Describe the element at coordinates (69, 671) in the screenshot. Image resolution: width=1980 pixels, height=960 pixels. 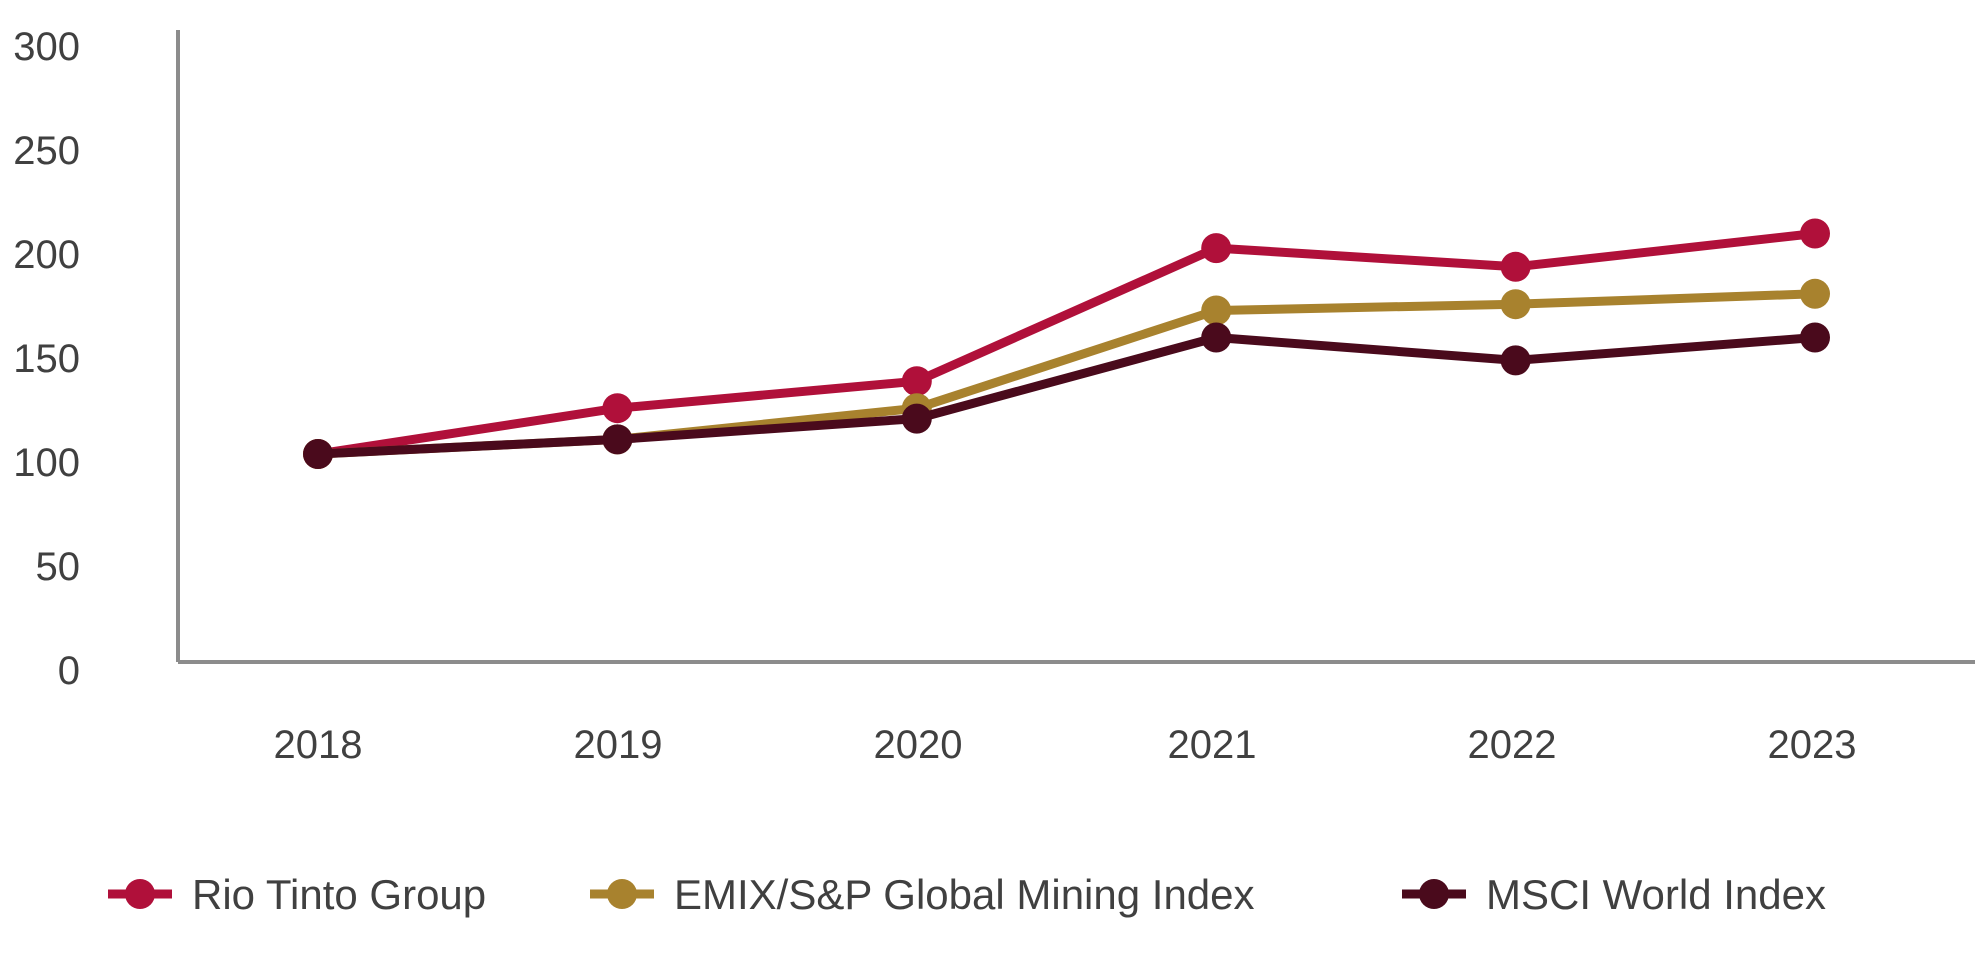
I see `y-tick-label: 0` at that location.